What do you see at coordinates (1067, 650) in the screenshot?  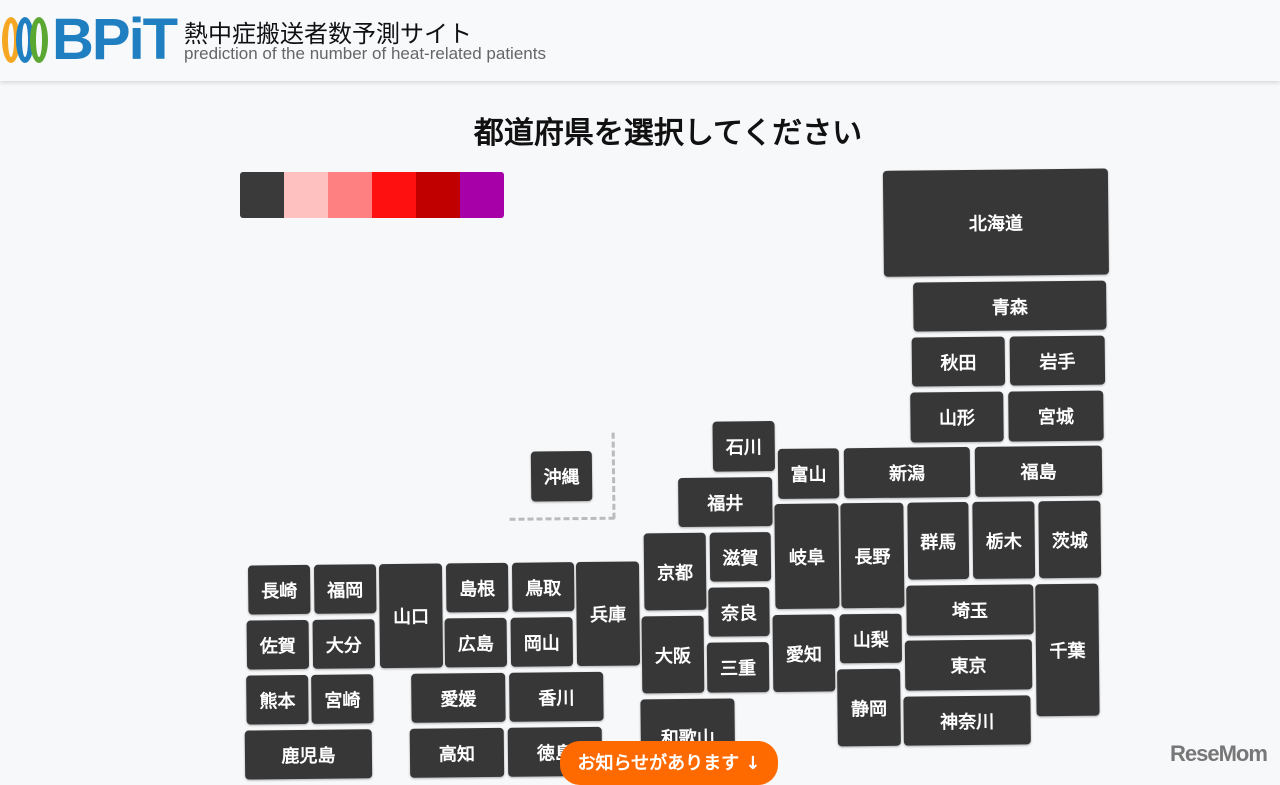 I see `prefecture-27: 千葉` at bounding box center [1067, 650].